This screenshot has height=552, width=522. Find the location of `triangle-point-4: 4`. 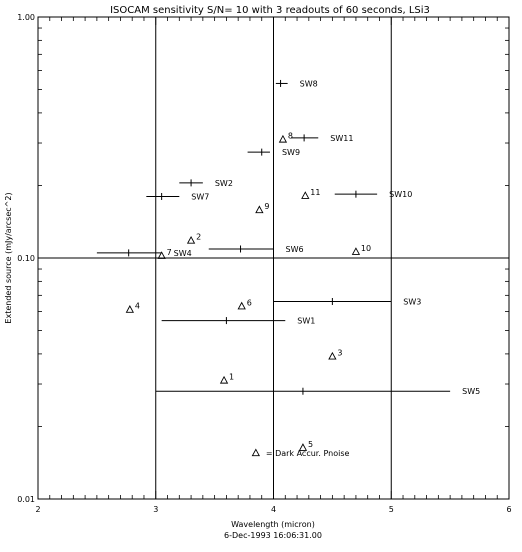

triangle-point-4: 4 is located at coordinates (132, 307).